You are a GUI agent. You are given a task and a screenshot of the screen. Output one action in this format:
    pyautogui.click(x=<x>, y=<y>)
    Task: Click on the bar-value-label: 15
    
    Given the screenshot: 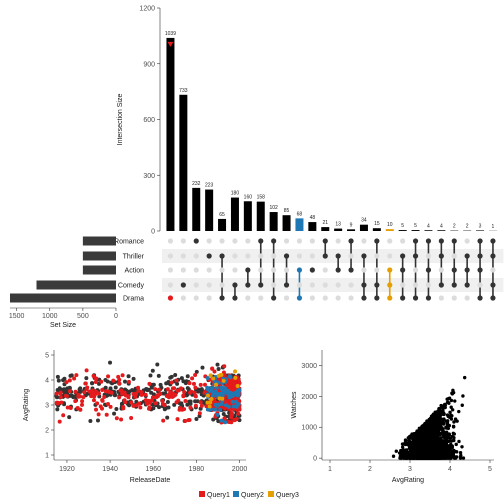 What is the action you would take?
    pyautogui.click(x=377, y=224)
    